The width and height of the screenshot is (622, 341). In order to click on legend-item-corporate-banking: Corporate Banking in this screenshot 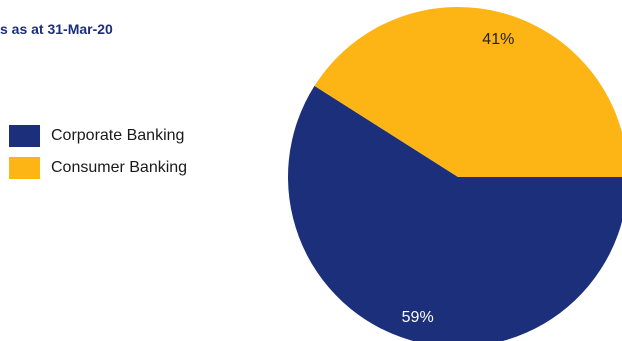, I will do `click(98, 135)`.